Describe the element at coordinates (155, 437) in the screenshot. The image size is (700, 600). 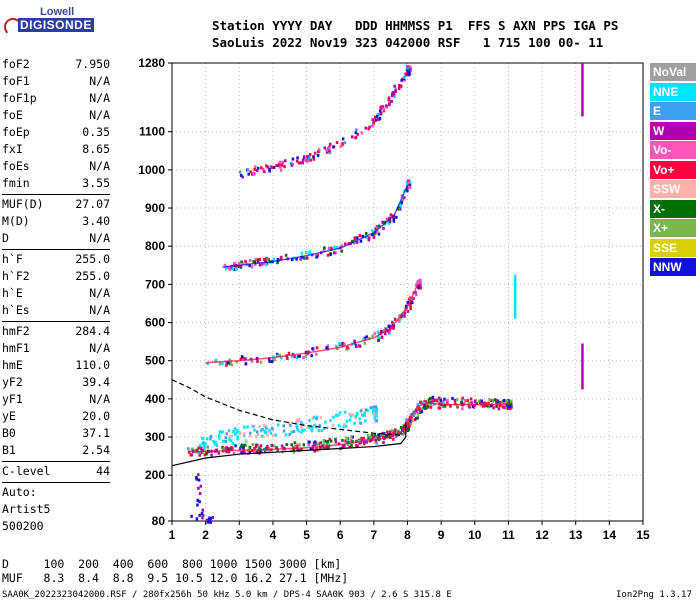
I see `y-tick-label: 300` at that location.